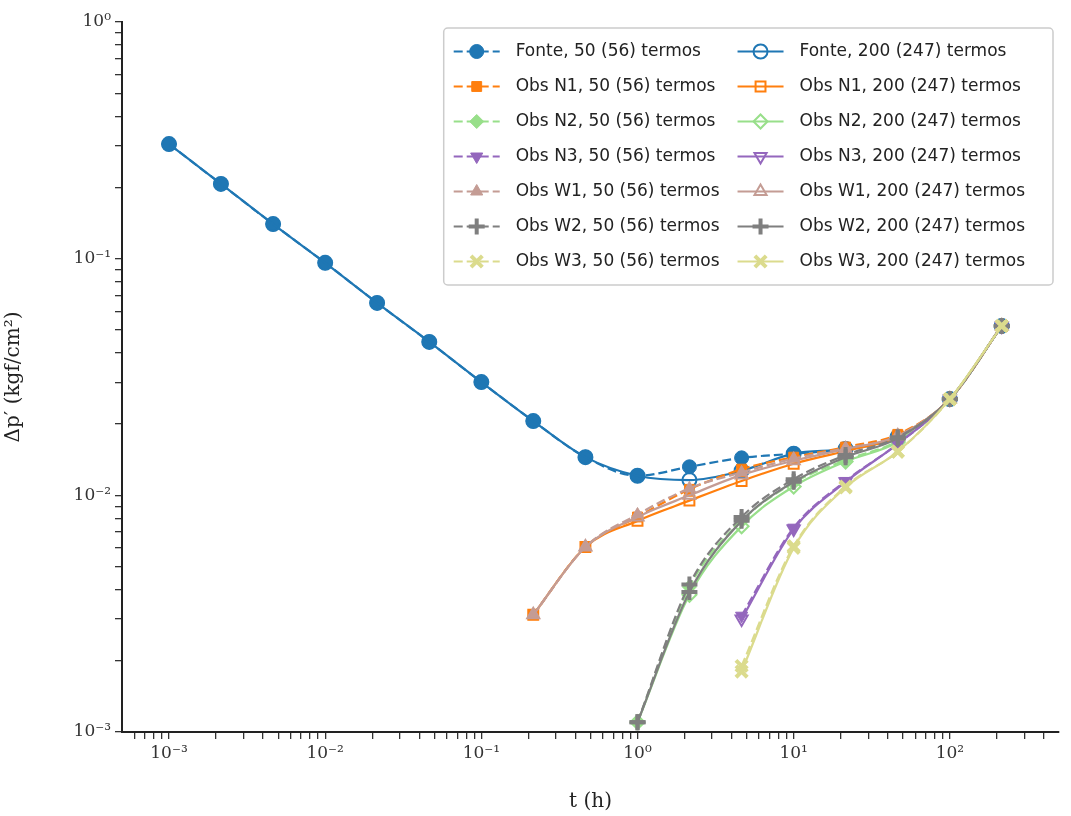  I want to click on x-tick-label: 10⁻², so click(325, 751).